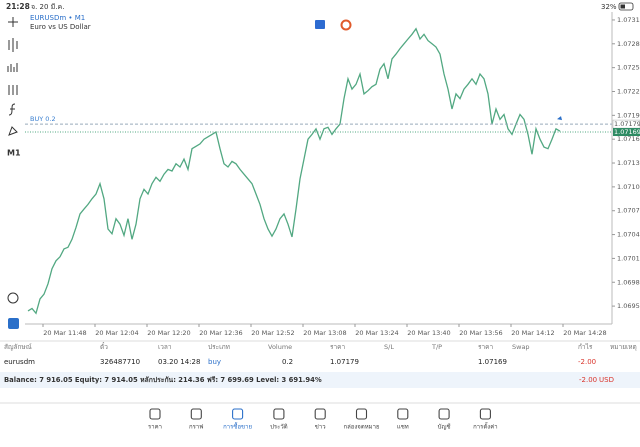 This screenshot has width=640, height=447. I want to click on nav-label: การซื้อขาย, so click(237, 426).